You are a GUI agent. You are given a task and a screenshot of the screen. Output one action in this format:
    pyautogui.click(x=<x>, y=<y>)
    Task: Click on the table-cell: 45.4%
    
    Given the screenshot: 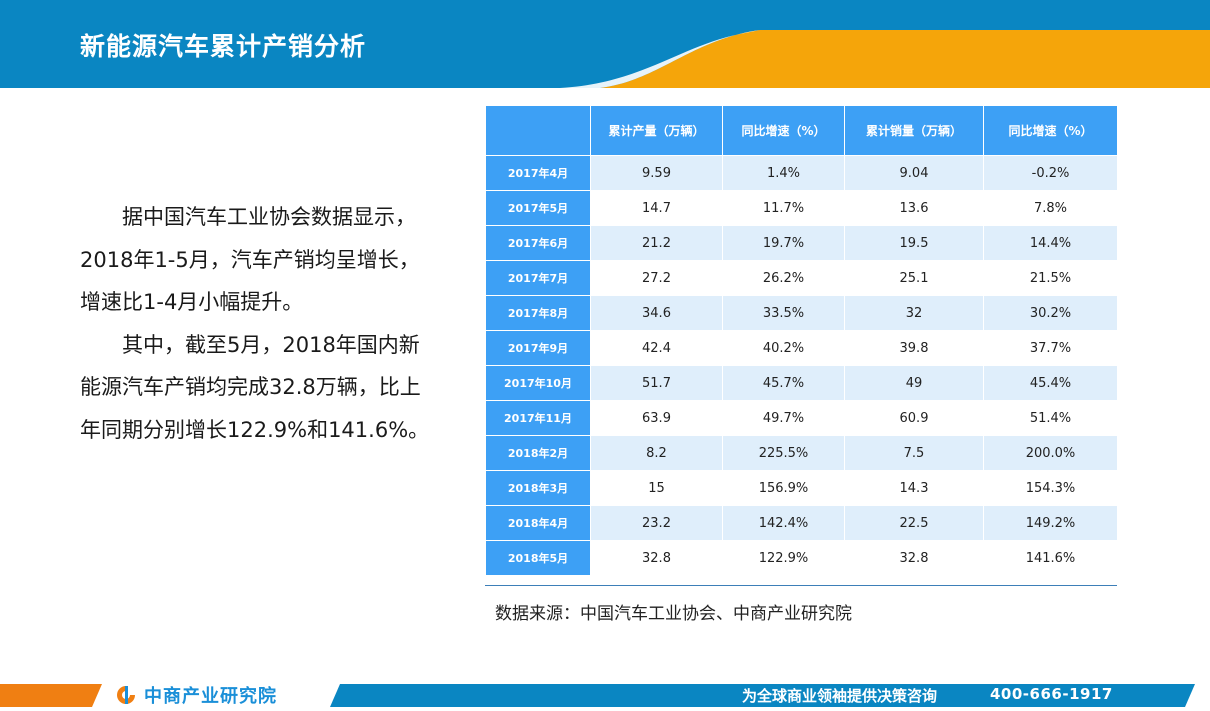 What is the action you would take?
    pyautogui.click(x=1050, y=383)
    